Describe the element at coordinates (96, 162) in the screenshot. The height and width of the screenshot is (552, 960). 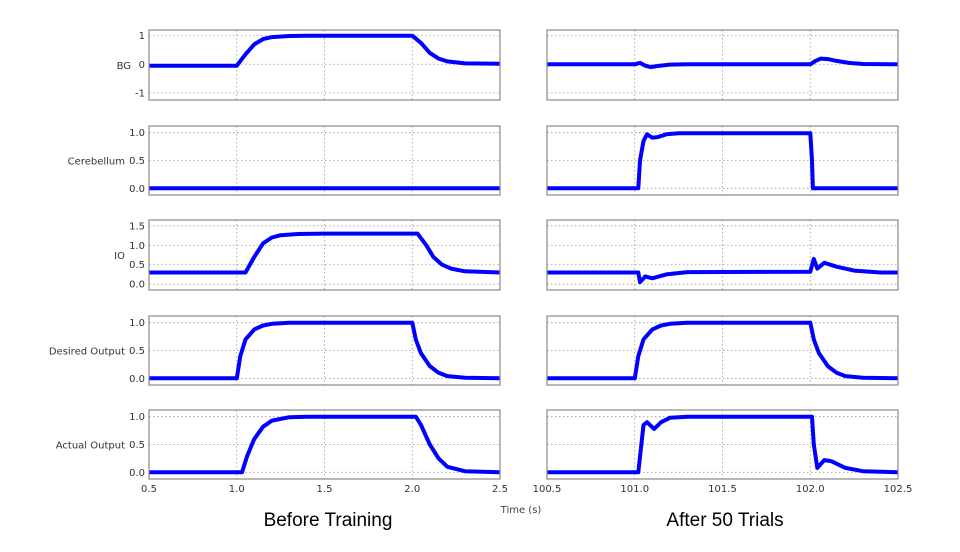
I see `y-axis-label: Cerebellum` at that location.